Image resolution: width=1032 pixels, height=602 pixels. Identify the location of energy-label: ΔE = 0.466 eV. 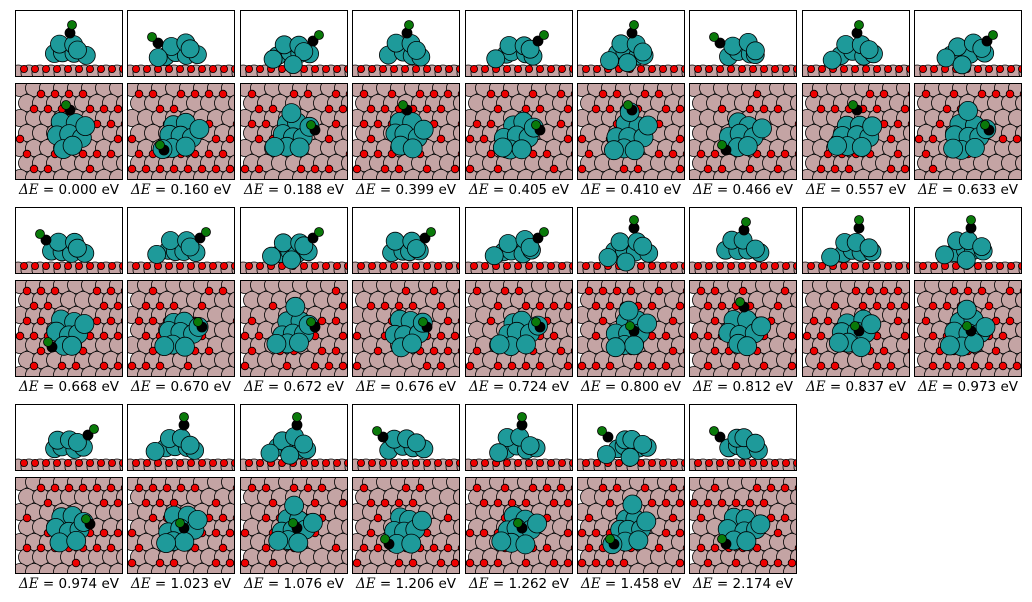
(743, 190).